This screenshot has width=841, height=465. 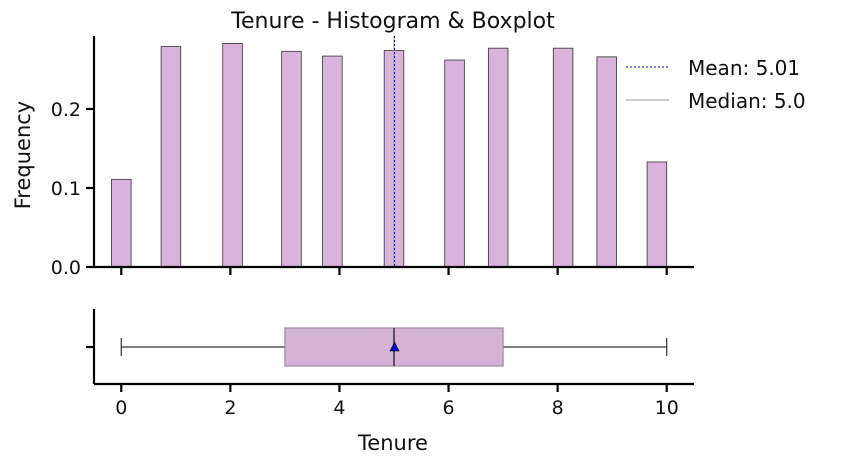 I want to click on legend-median-label: Median: 5.0, so click(x=747, y=101).